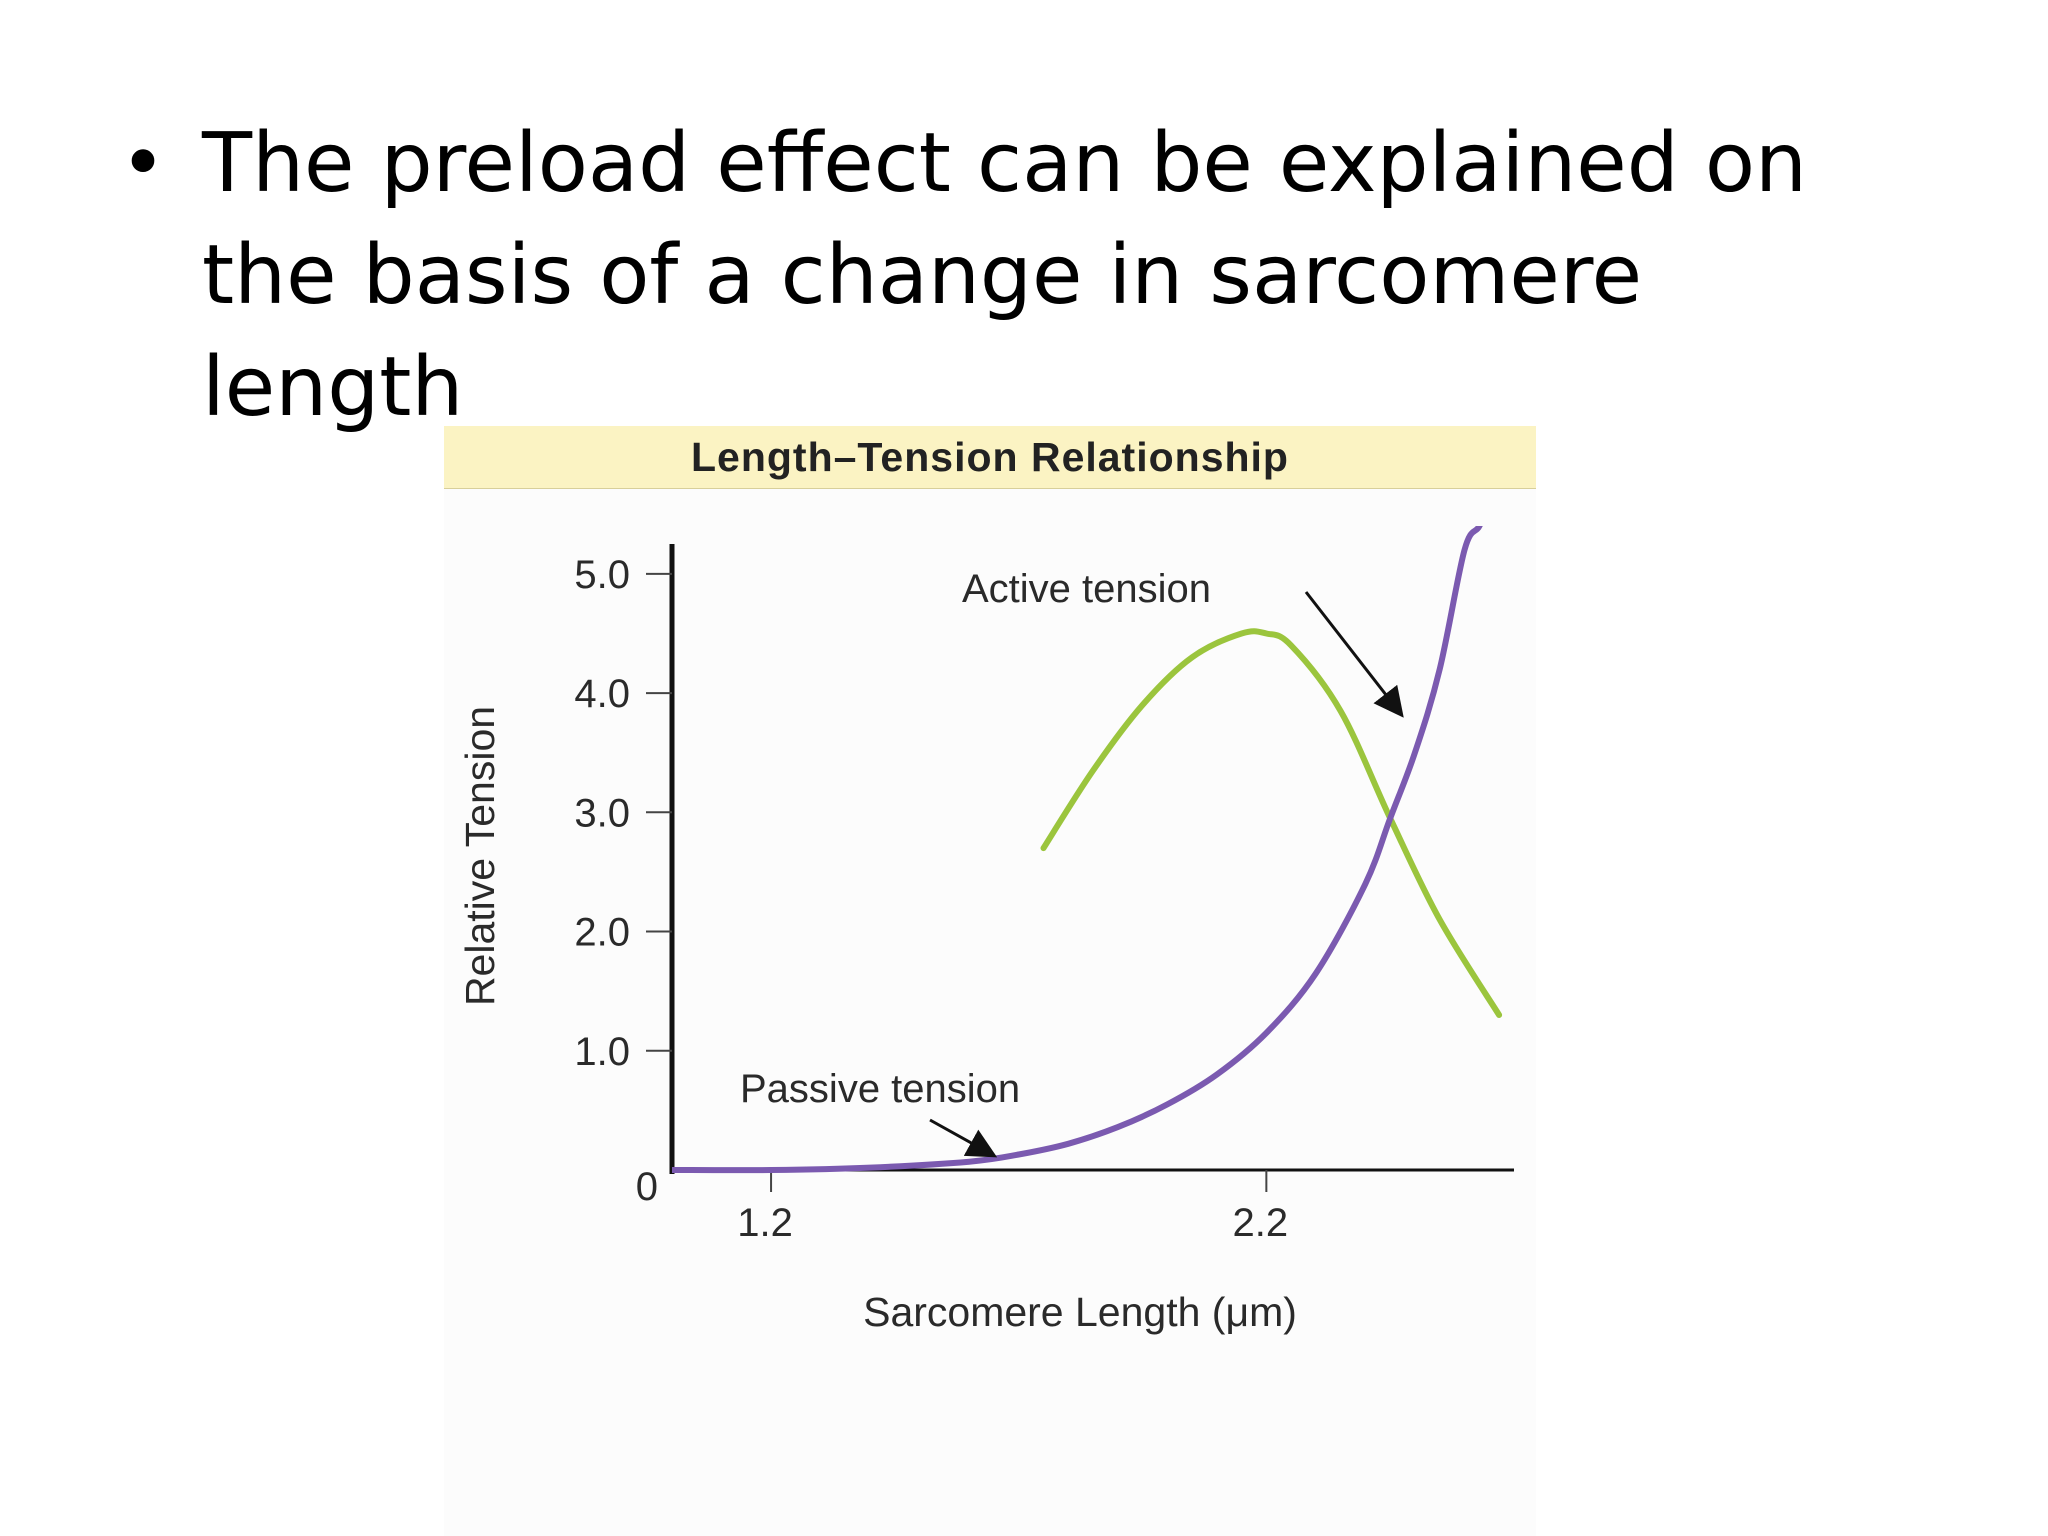 Image resolution: width=2048 pixels, height=1536 pixels. I want to click on chart-title-bar: Length–Tension Relationship, so click(990, 457).